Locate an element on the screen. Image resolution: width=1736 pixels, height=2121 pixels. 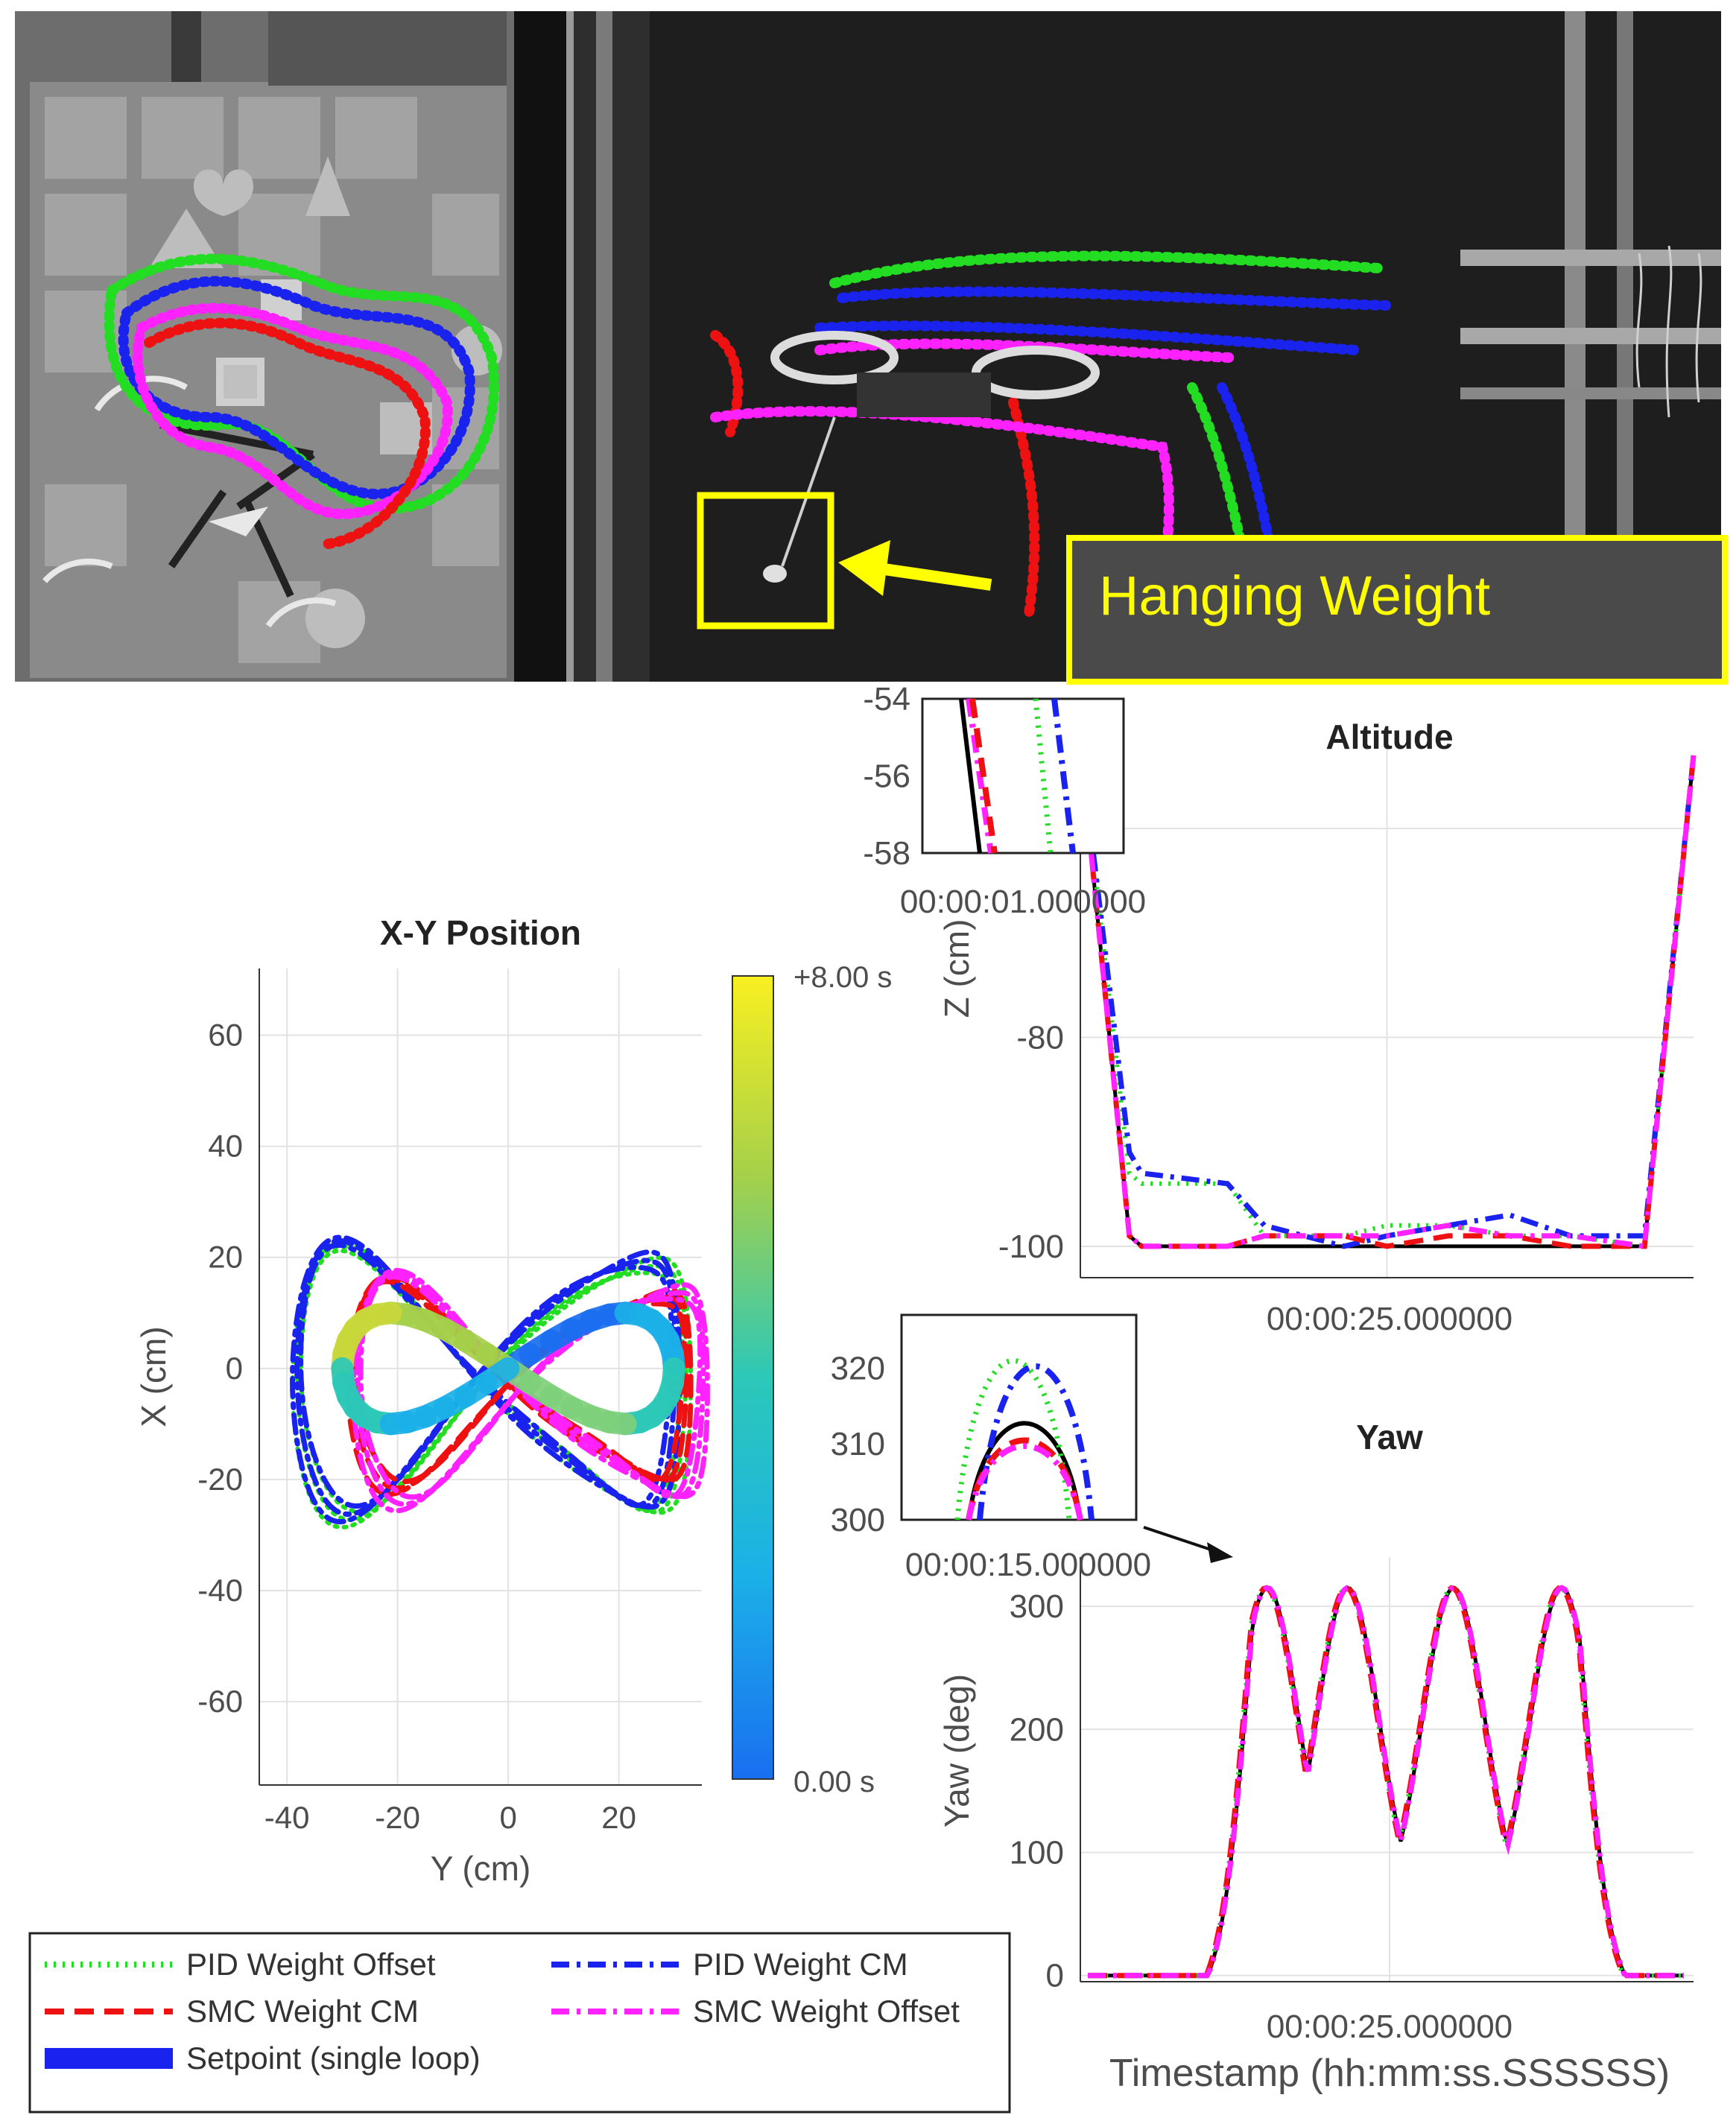
x-tick-label: 20 is located at coordinates (618, 1817).